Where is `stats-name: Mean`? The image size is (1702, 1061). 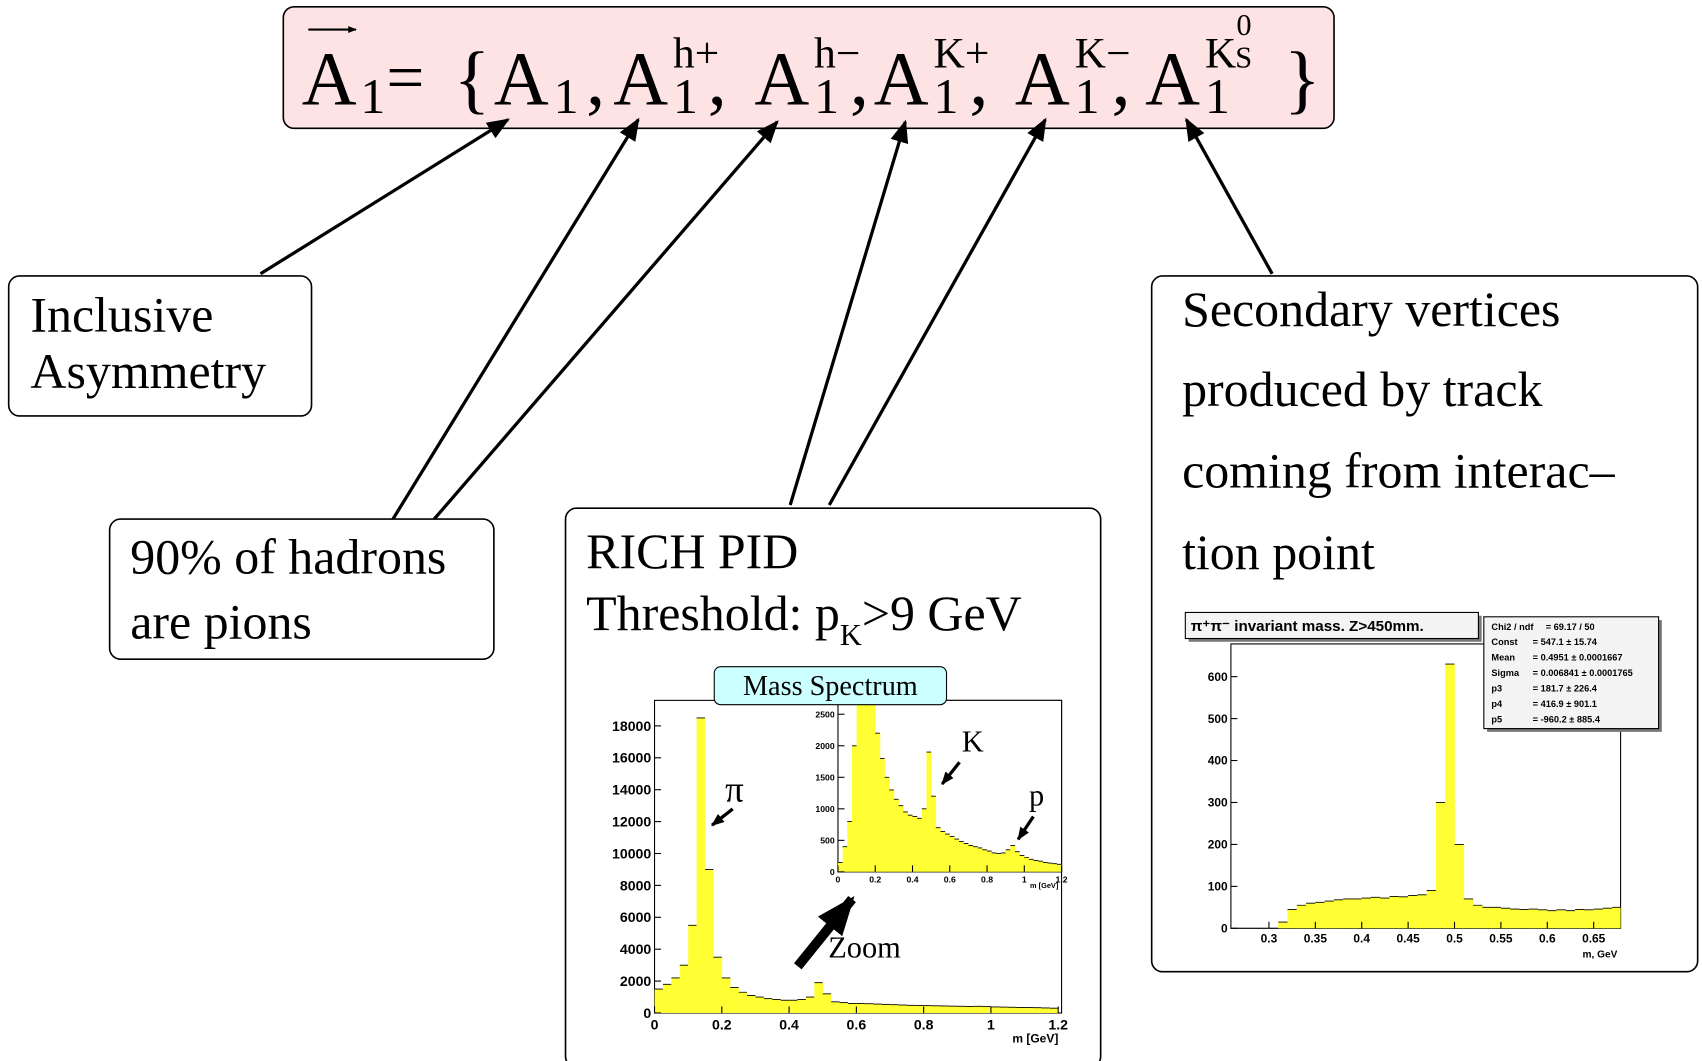 stats-name: Mean is located at coordinates (1503, 658).